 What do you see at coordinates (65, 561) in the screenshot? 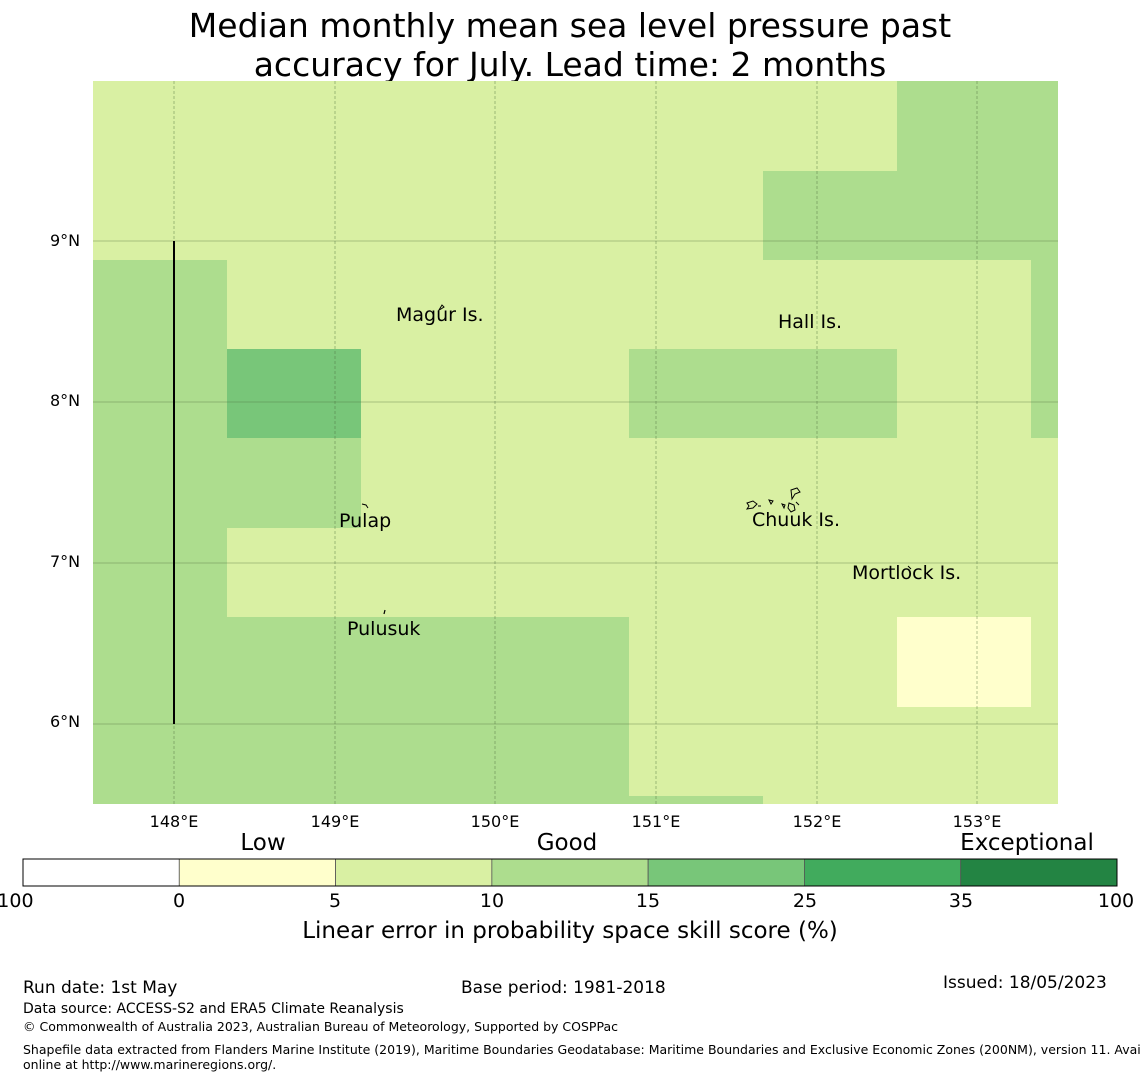
I see `lat-label-7n: 7°N` at bounding box center [65, 561].